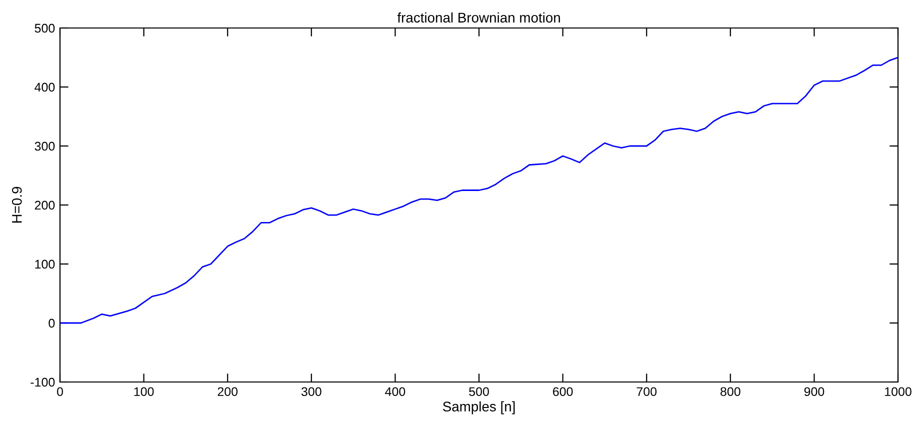 This screenshot has width=913, height=426. Describe the element at coordinates (44, 146) in the screenshot. I see `y-tick-label: 300` at that location.